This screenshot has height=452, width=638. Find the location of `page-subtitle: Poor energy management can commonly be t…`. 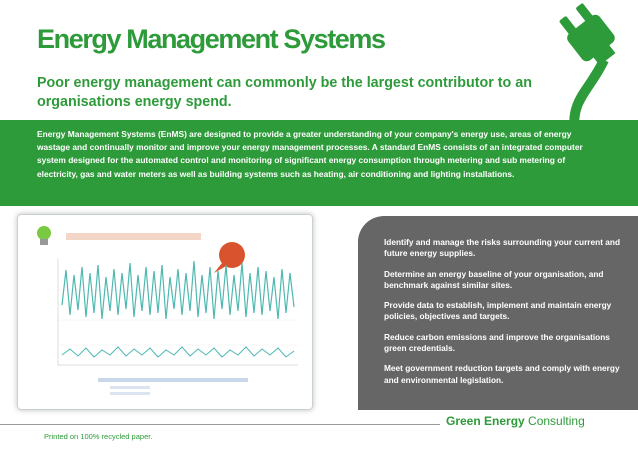

page-subtitle: Poor energy management can commonly be t… is located at coordinates (284, 92).